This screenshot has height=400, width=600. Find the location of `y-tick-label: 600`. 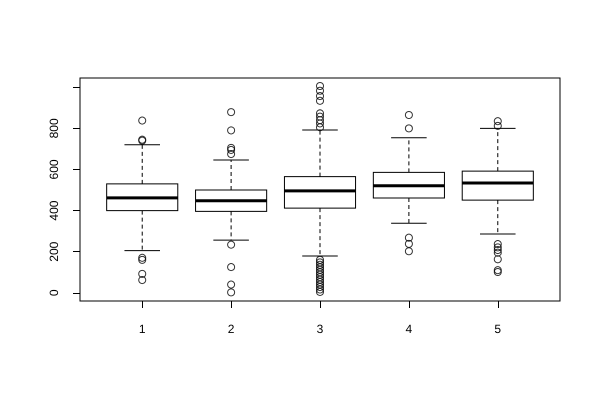

y-tick-label: 600 is located at coordinates (54, 169).